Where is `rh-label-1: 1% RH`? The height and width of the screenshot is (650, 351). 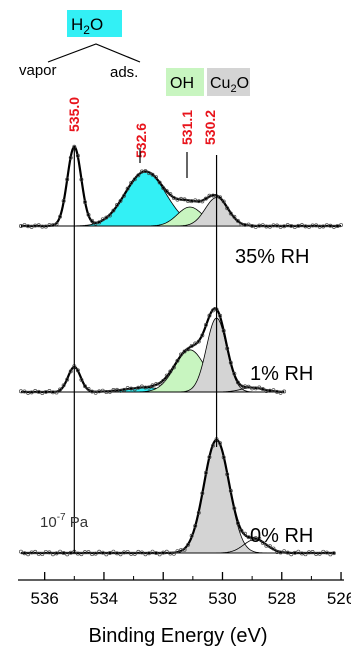 rh-label-1: 1% RH is located at coordinates (281, 374).